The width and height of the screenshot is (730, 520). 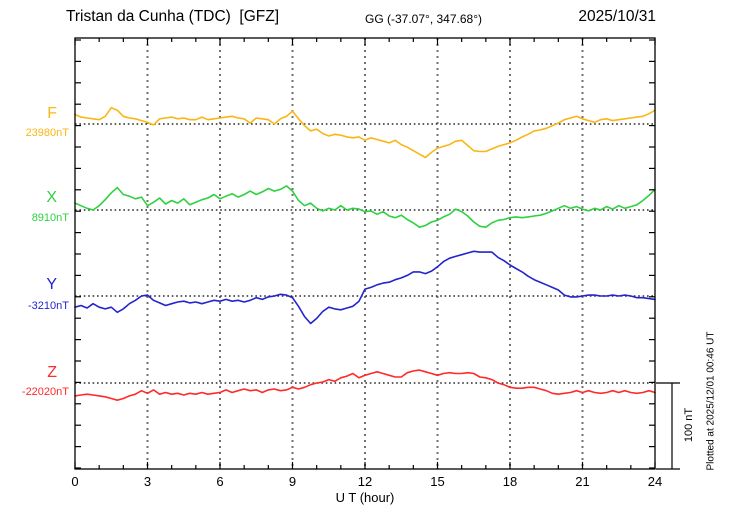 I want to click on x-tick-label-0: 0, so click(x=75, y=481).